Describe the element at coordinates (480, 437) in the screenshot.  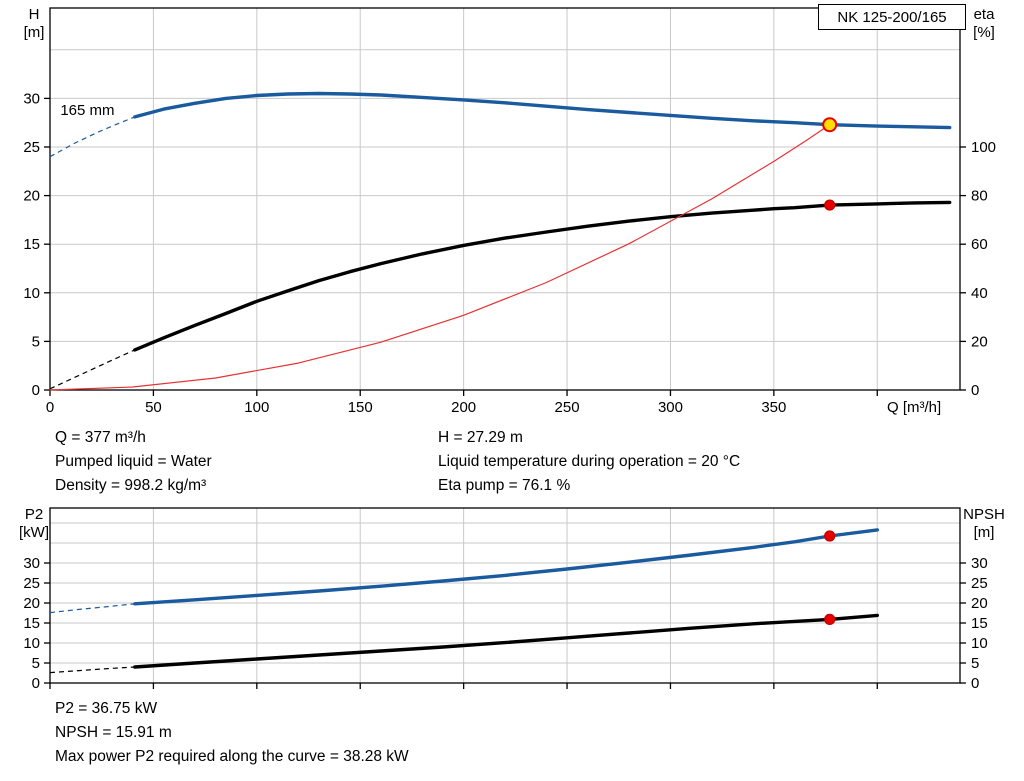
I see `duty-head-text: H = 27.29 m` at that location.